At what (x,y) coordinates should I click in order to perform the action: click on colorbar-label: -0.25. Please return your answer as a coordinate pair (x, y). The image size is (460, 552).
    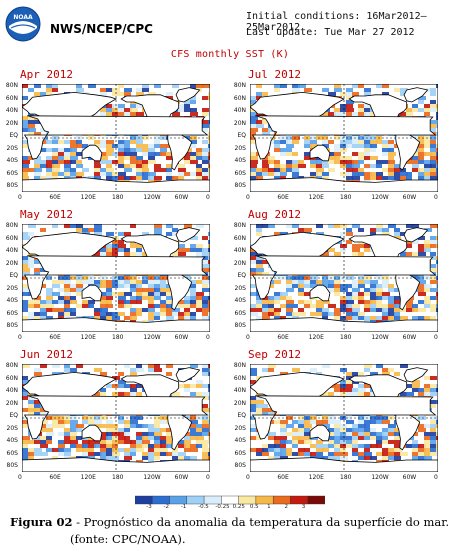
    Looking at the image, I should click on (222, 507).